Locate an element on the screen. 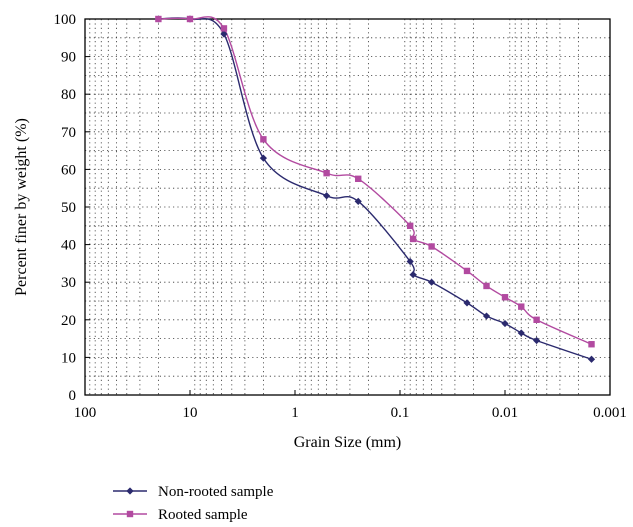 This screenshot has height=527, width=633. x-tick-label: 10 is located at coordinates (190, 413).